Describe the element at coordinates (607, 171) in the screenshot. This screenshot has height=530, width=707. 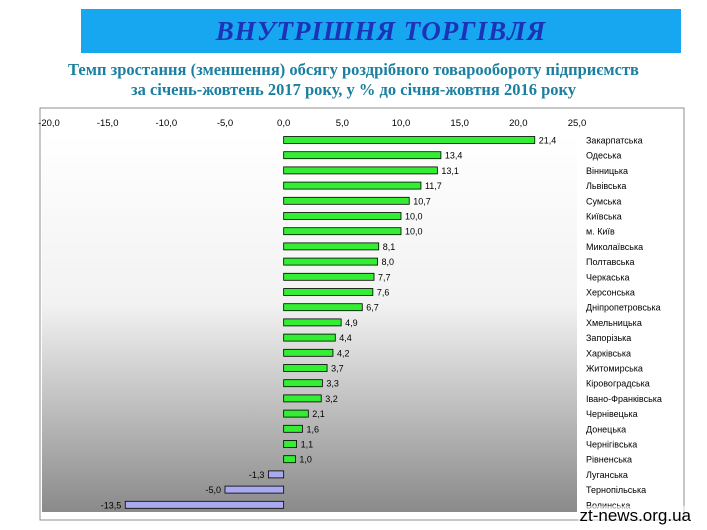
I see `category-label: Вінницька` at that location.